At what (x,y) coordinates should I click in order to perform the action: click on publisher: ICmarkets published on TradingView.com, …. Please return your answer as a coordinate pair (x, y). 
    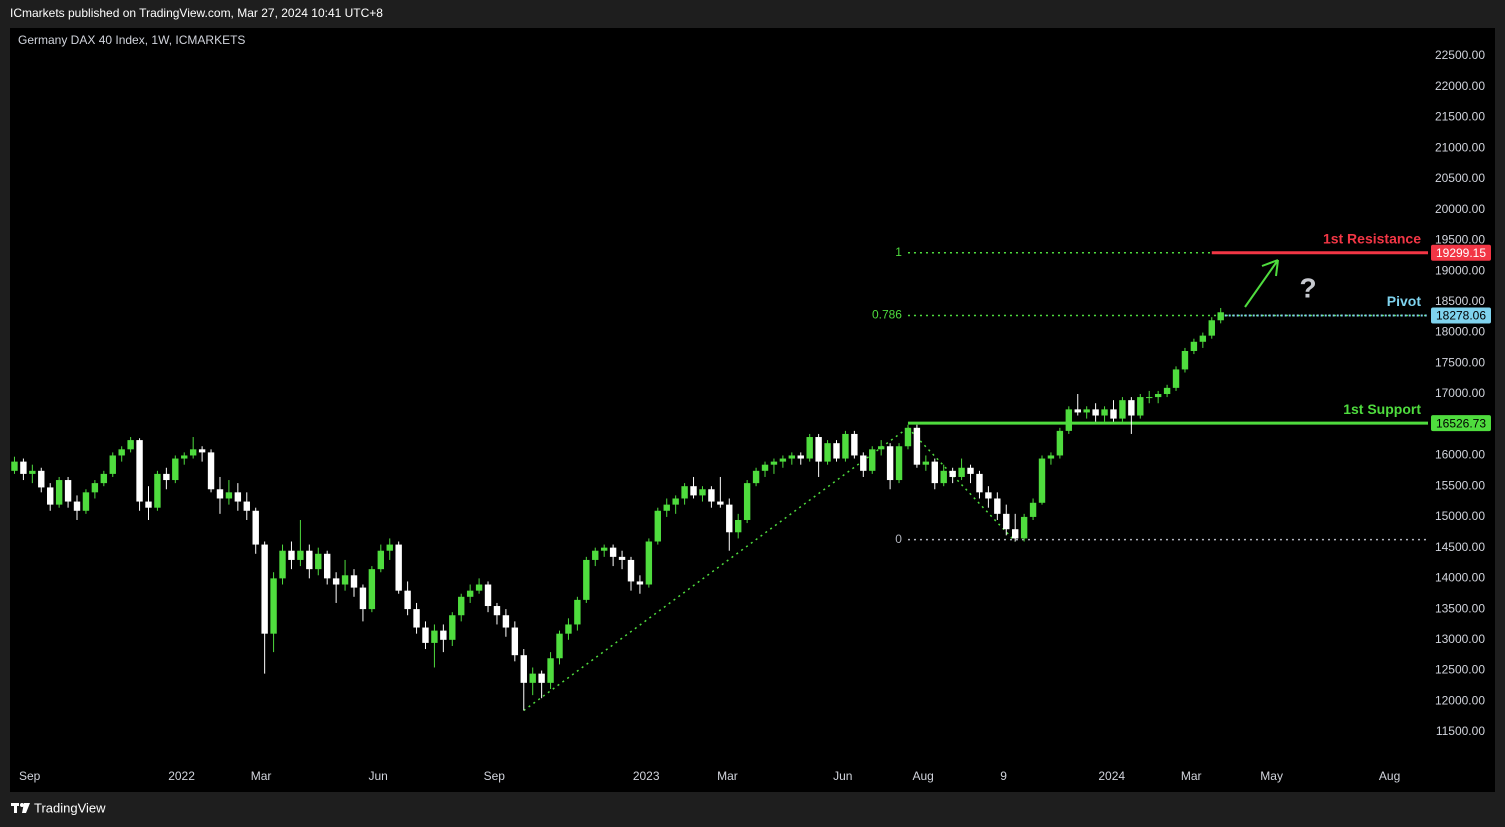
    Looking at the image, I should click on (196, 13).